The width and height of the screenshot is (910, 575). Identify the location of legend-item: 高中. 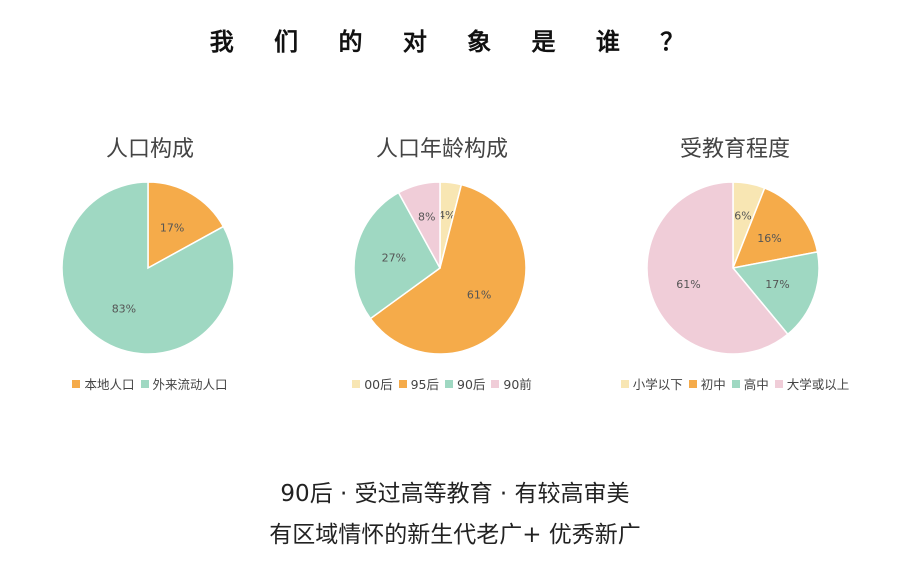
(750, 383).